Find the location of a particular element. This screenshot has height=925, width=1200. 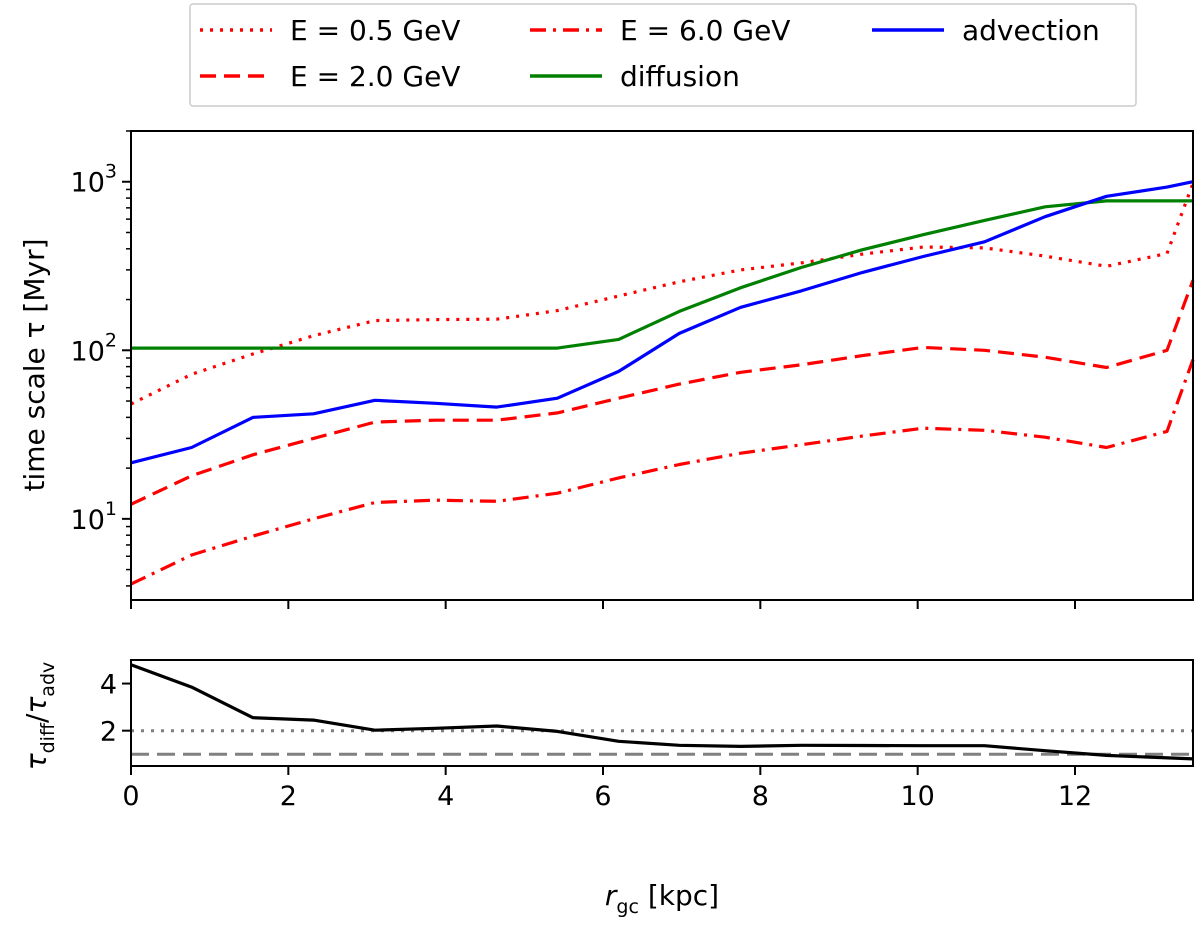

legend-item-diffusion: diffusion is located at coordinates (635, 76).